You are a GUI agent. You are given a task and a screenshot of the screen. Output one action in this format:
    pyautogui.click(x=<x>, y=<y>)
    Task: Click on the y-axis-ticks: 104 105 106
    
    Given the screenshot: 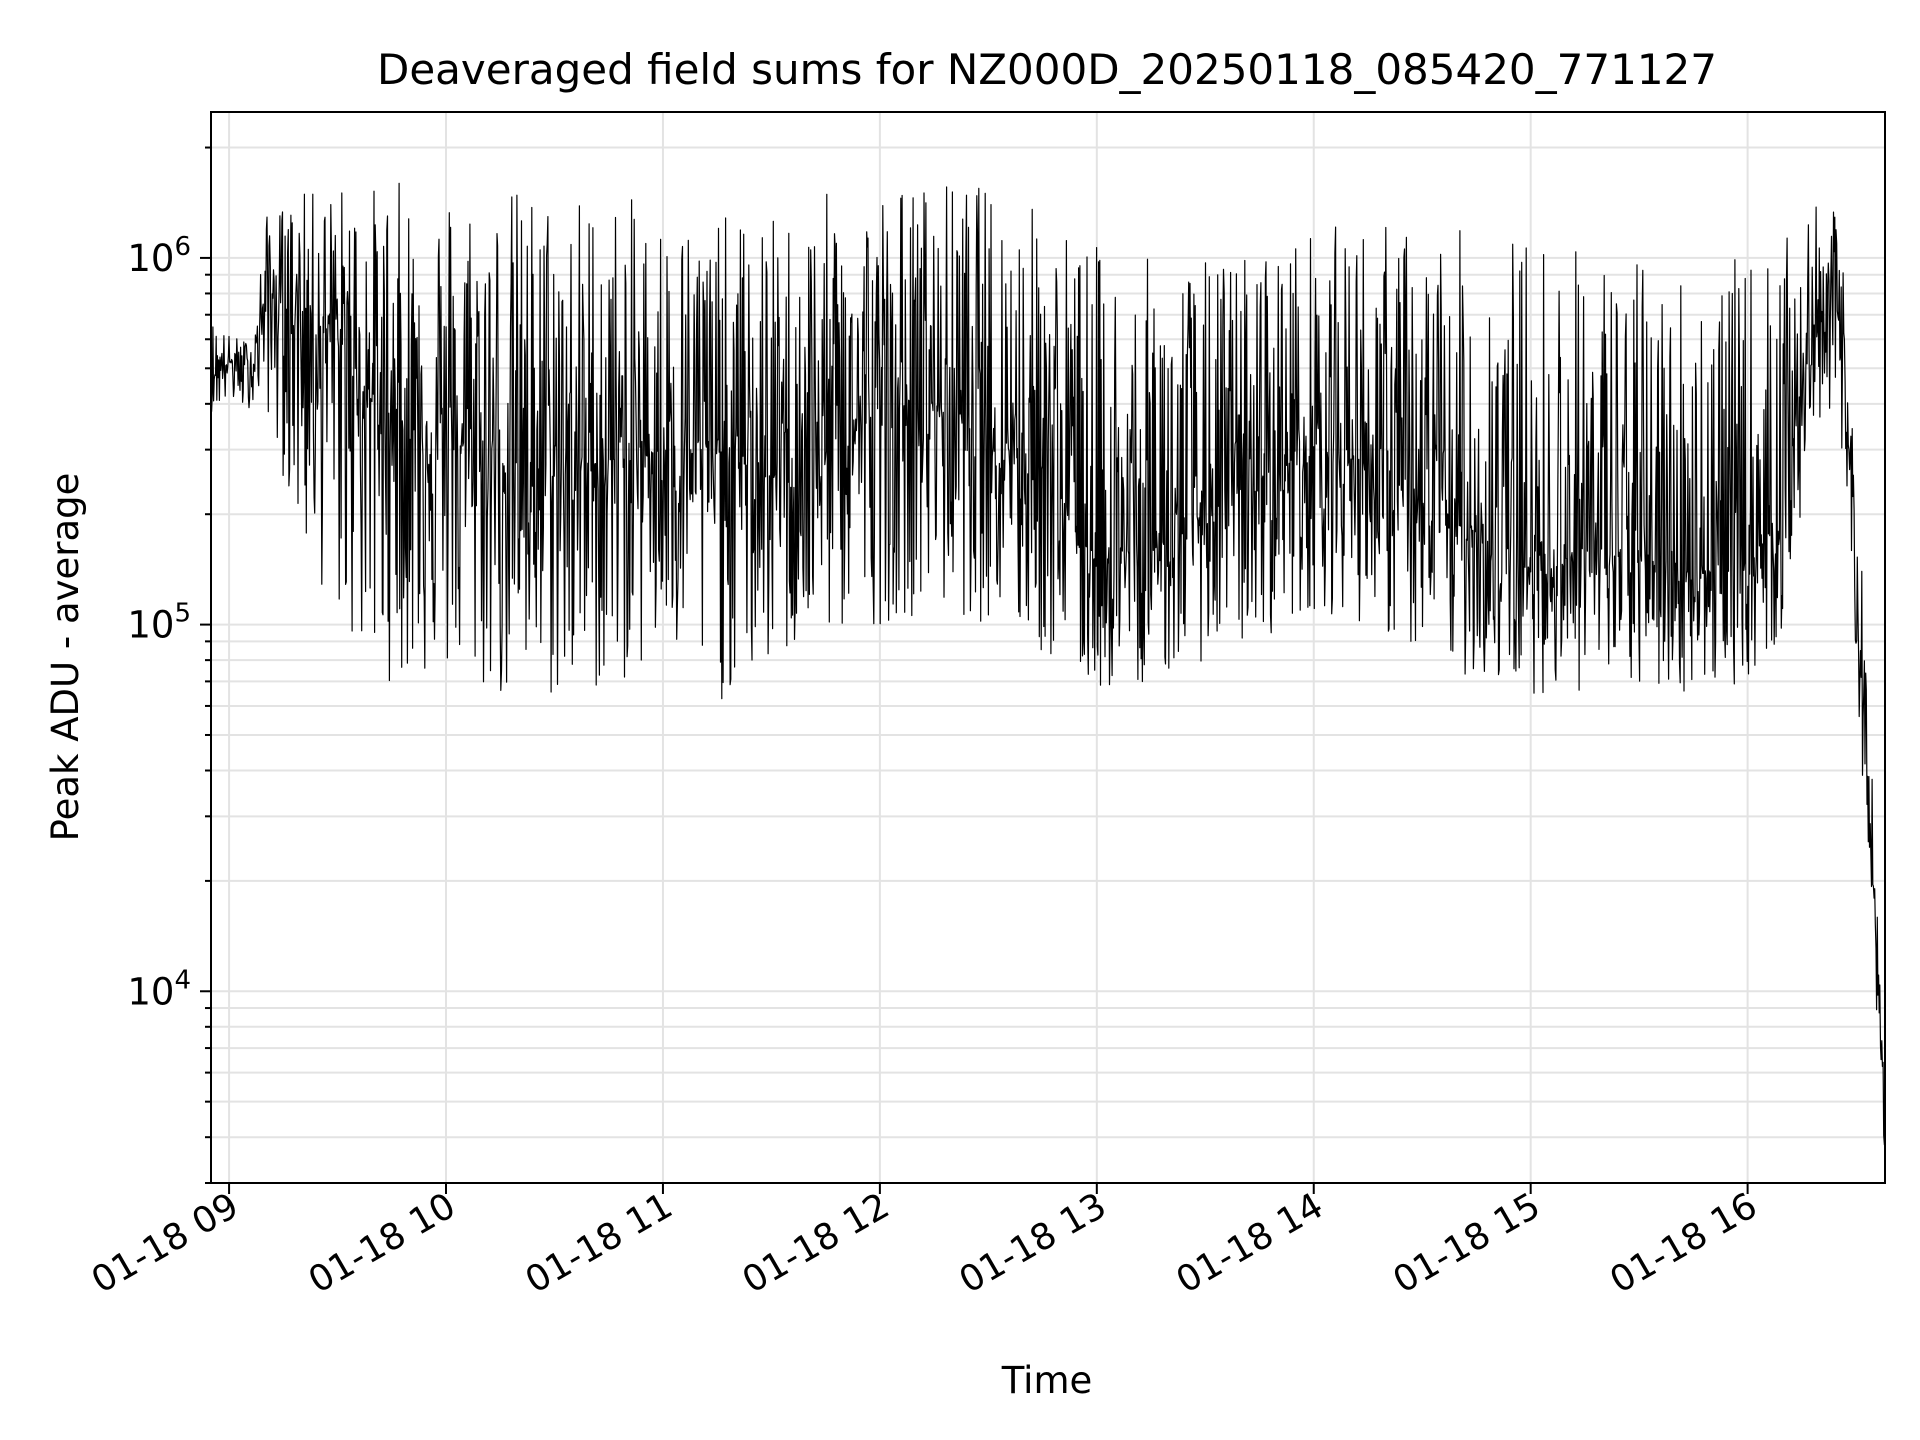 What is the action you would take?
    pyautogui.click(x=169, y=665)
    